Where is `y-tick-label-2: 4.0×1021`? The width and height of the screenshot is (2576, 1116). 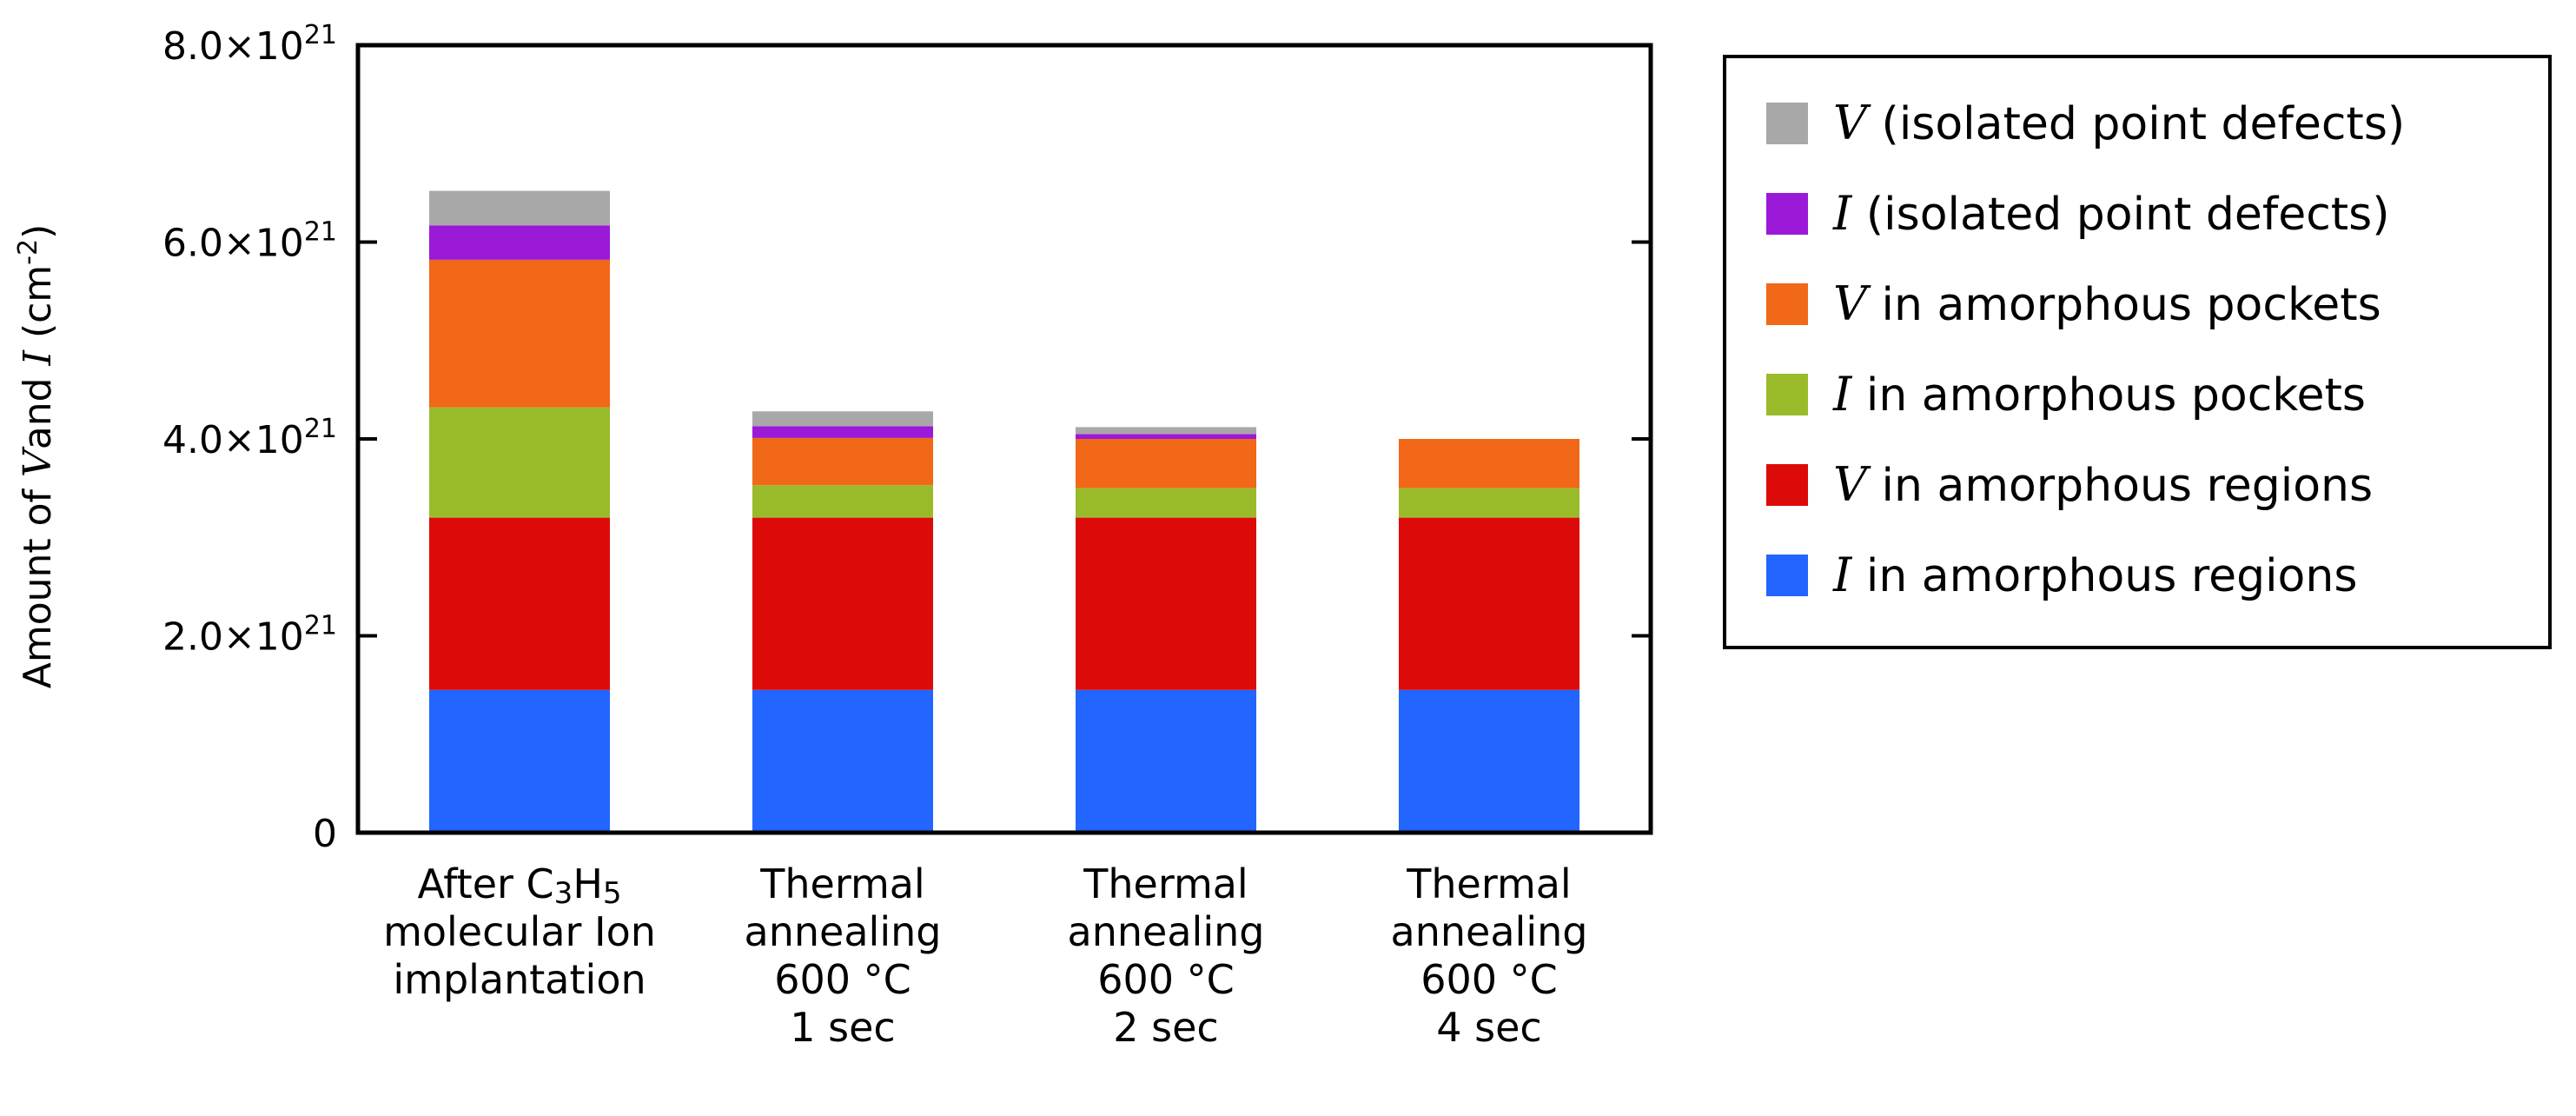 y-tick-label-2: 4.0×1021 is located at coordinates (249, 438).